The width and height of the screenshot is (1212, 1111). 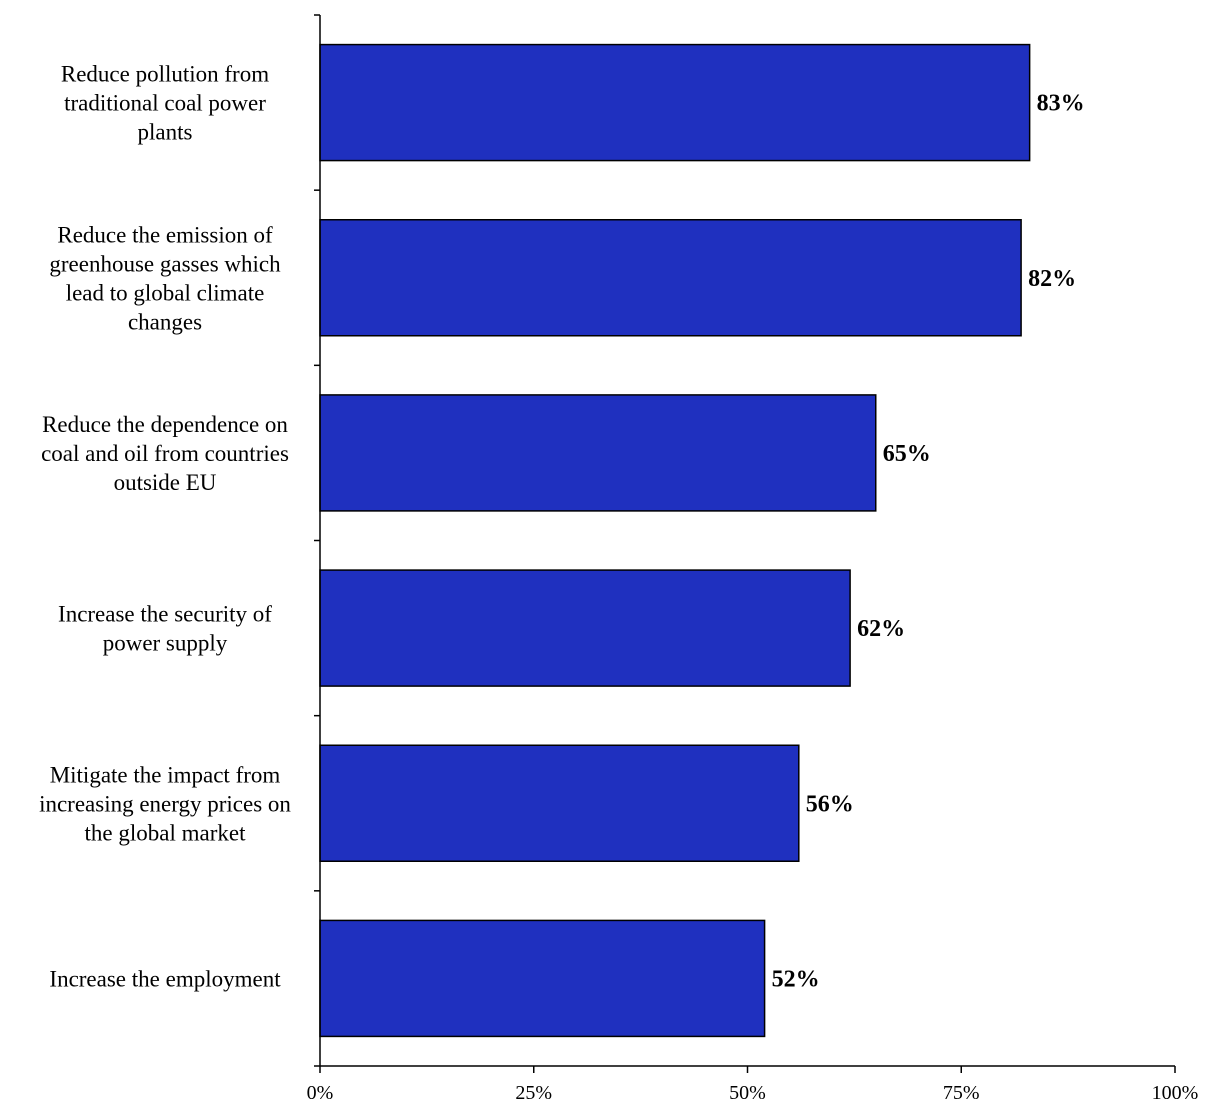 What do you see at coordinates (165, 614) in the screenshot?
I see `category-label-line: Increase the security of` at bounding box center [165, 614].